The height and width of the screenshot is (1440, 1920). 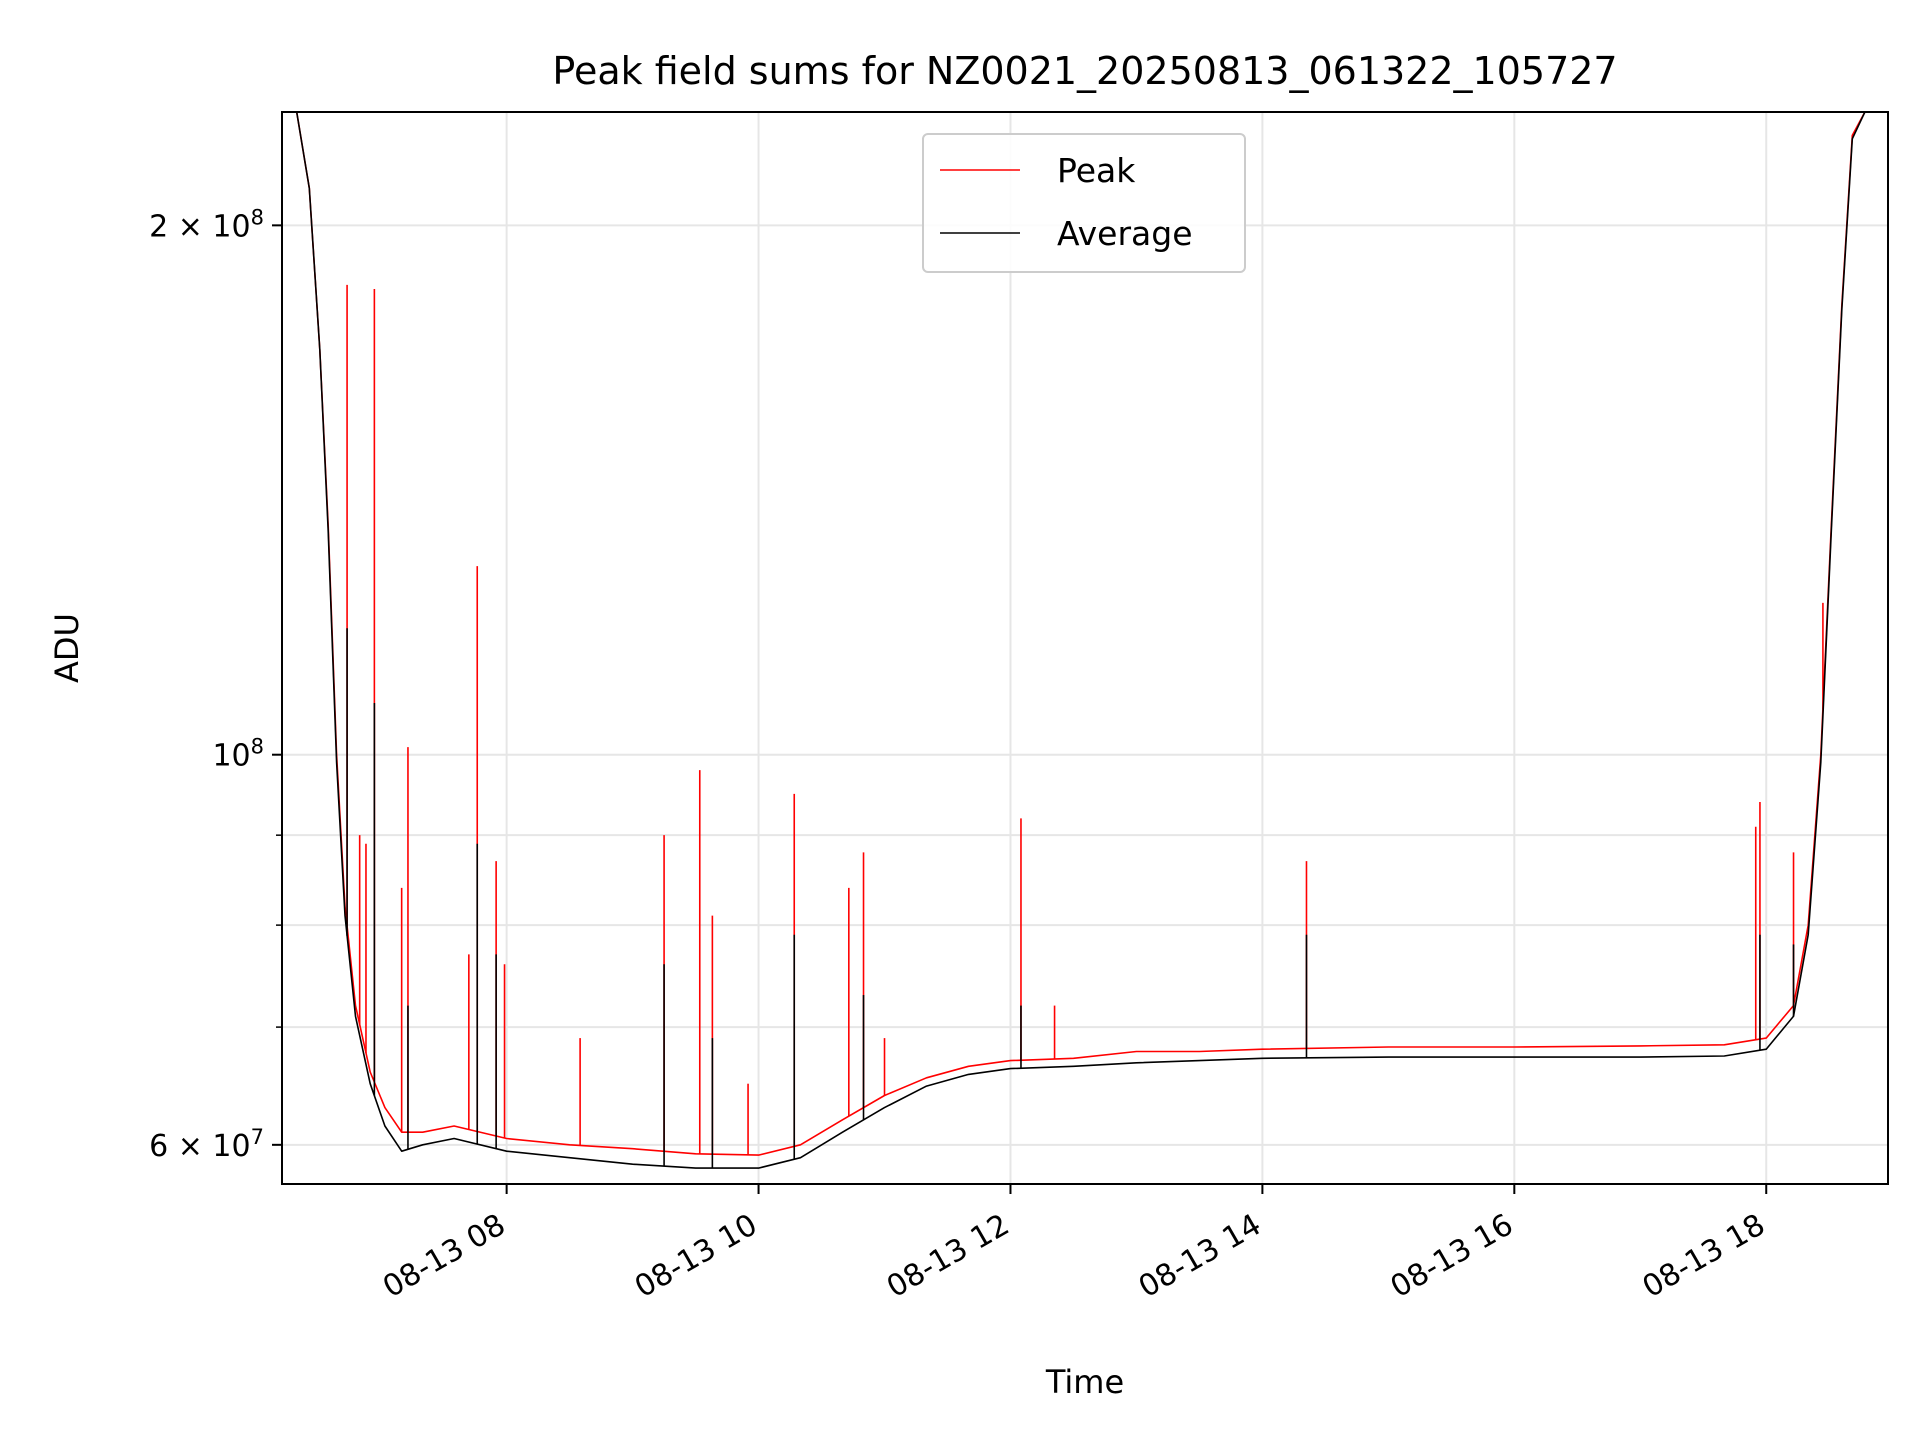 I want to click on legend-label-average: Average, so click(x=1125, y=233).